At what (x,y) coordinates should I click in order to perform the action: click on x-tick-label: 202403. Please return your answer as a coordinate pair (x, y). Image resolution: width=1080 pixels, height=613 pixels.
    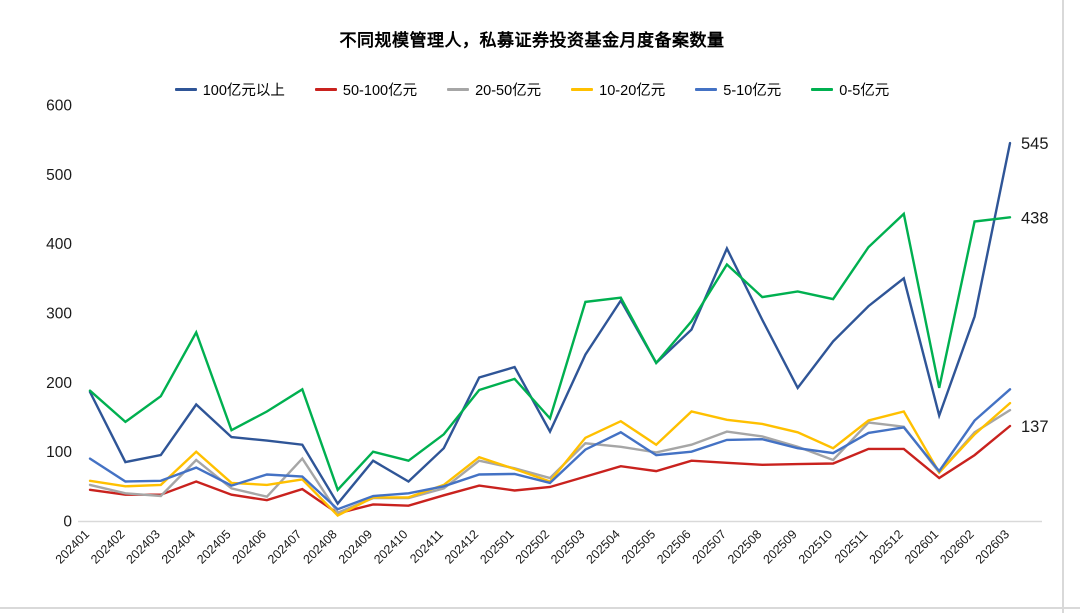
    Looking at the image, I should click on (142, 546).